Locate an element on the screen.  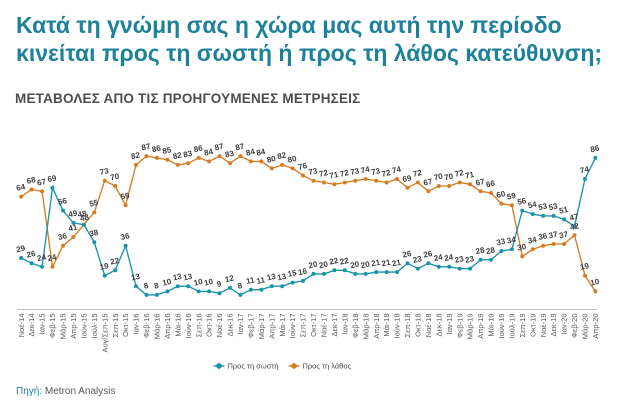
svg-text: 55 is located at coordinates (93, 203).